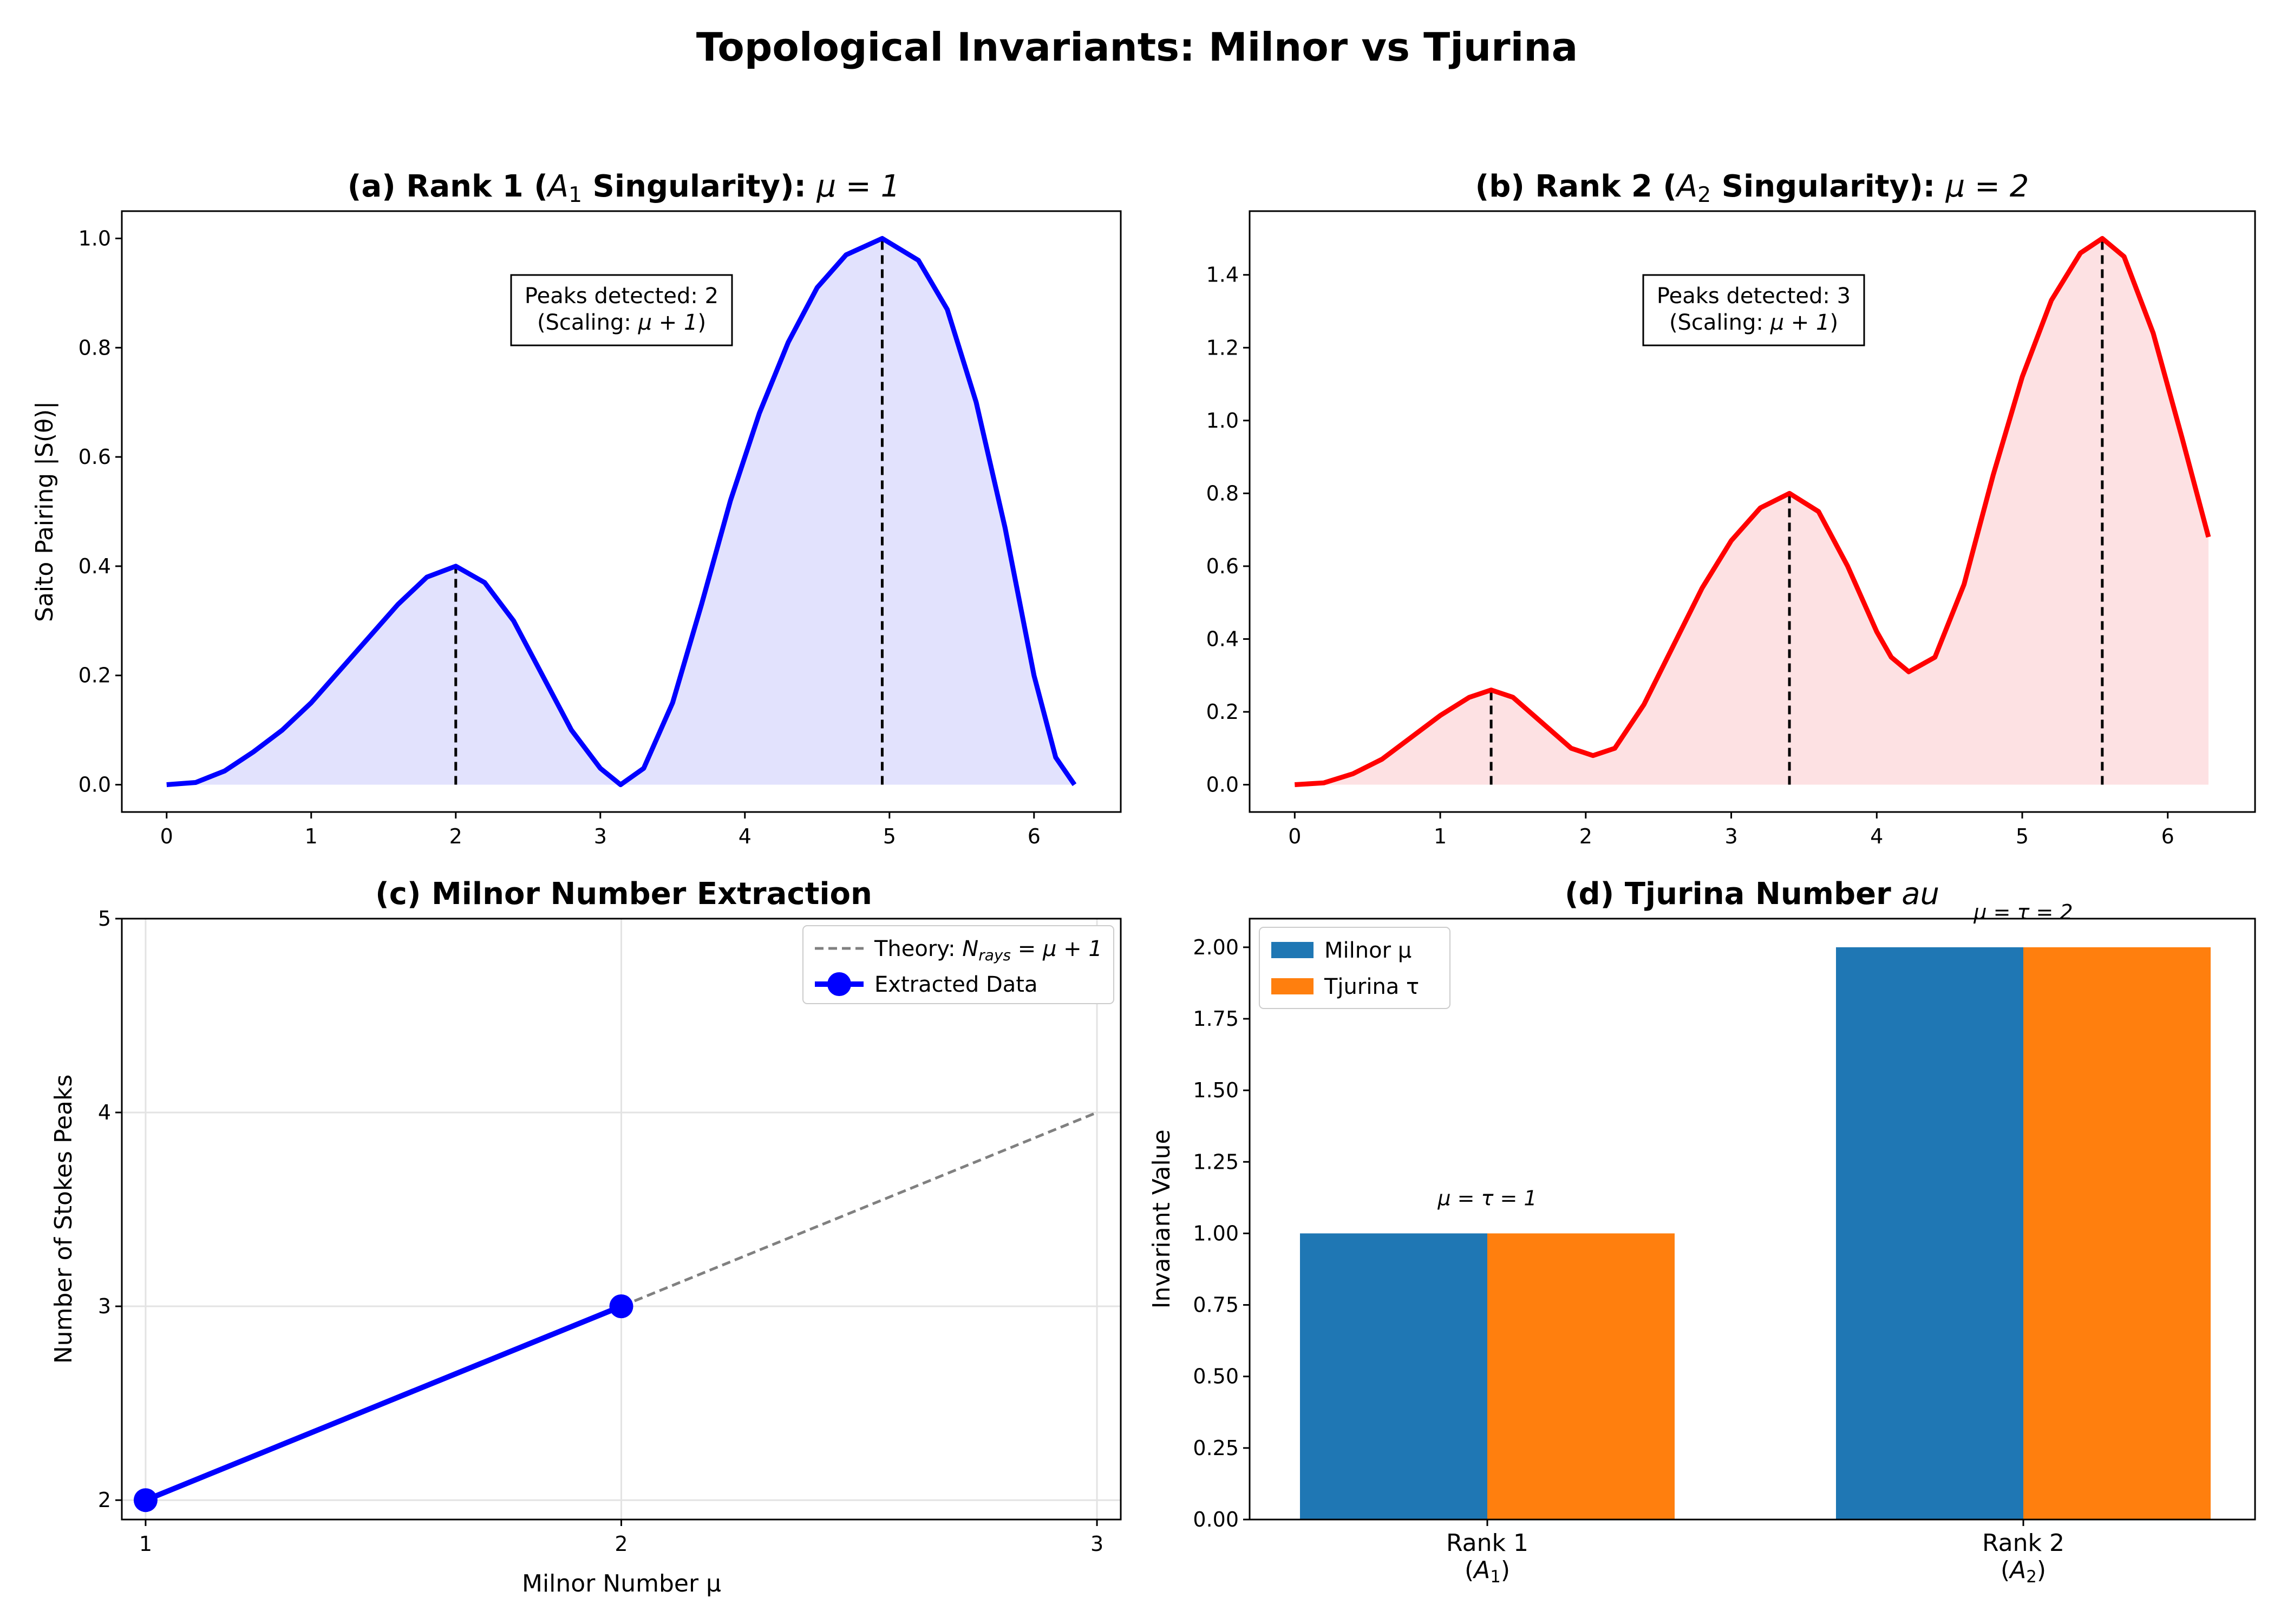 This screenshot has height=1624, width=2274. Describe the element at coordinates (105, 1113) in the screenshot. I see `panel-c-ytick-label: 4` at that location.